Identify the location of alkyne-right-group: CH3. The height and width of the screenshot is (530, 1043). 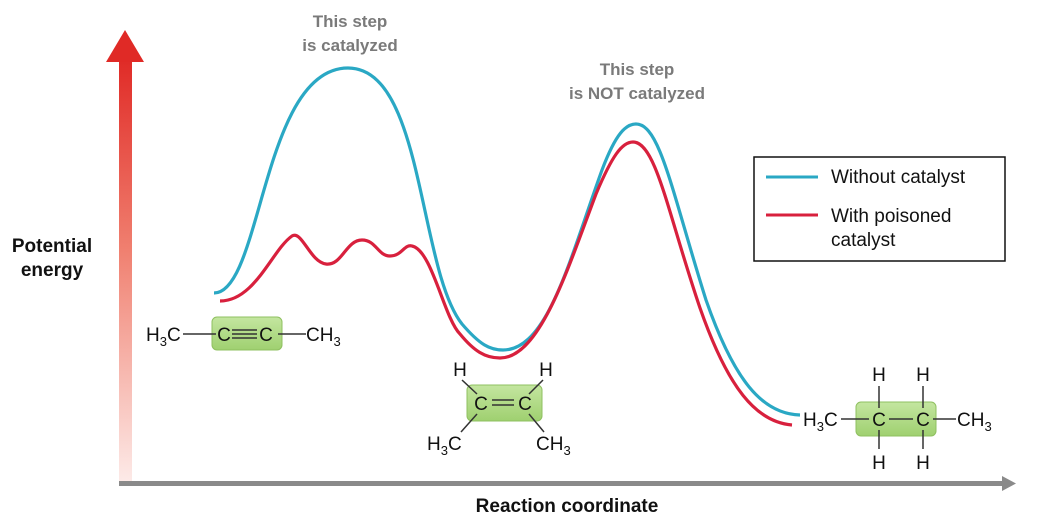
(323, 337).